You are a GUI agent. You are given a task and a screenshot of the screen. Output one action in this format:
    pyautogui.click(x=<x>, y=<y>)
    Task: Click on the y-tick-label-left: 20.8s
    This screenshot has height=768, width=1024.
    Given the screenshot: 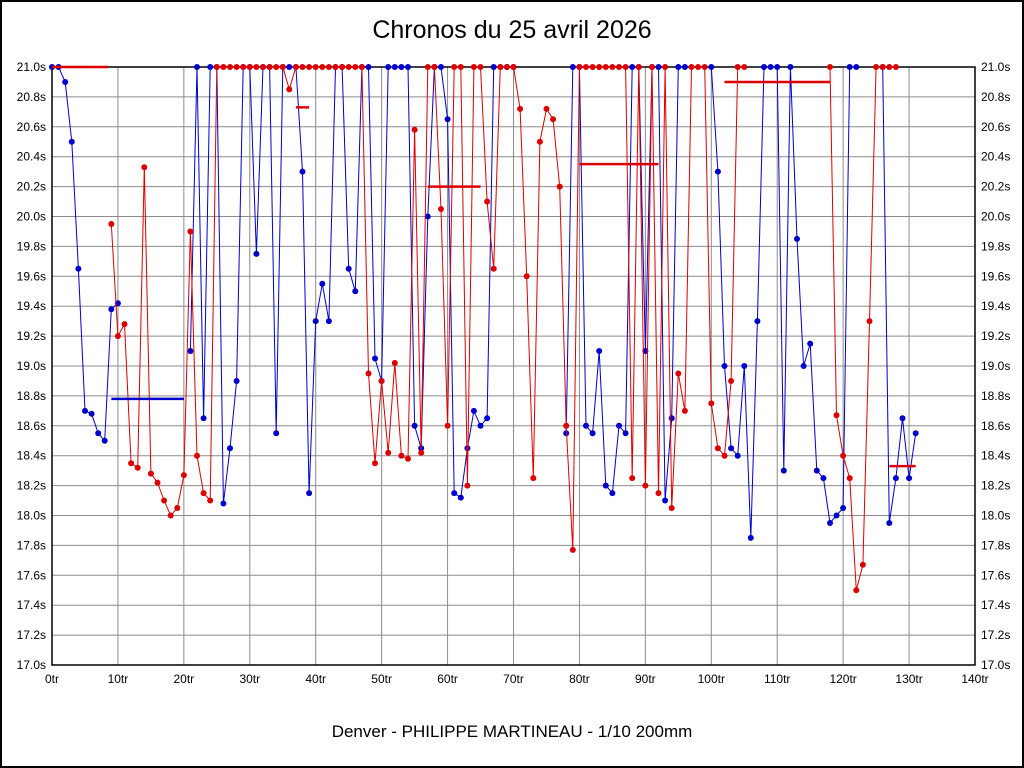 What is the action you would take?
    pyautogui.click(x=31, y=97)
    